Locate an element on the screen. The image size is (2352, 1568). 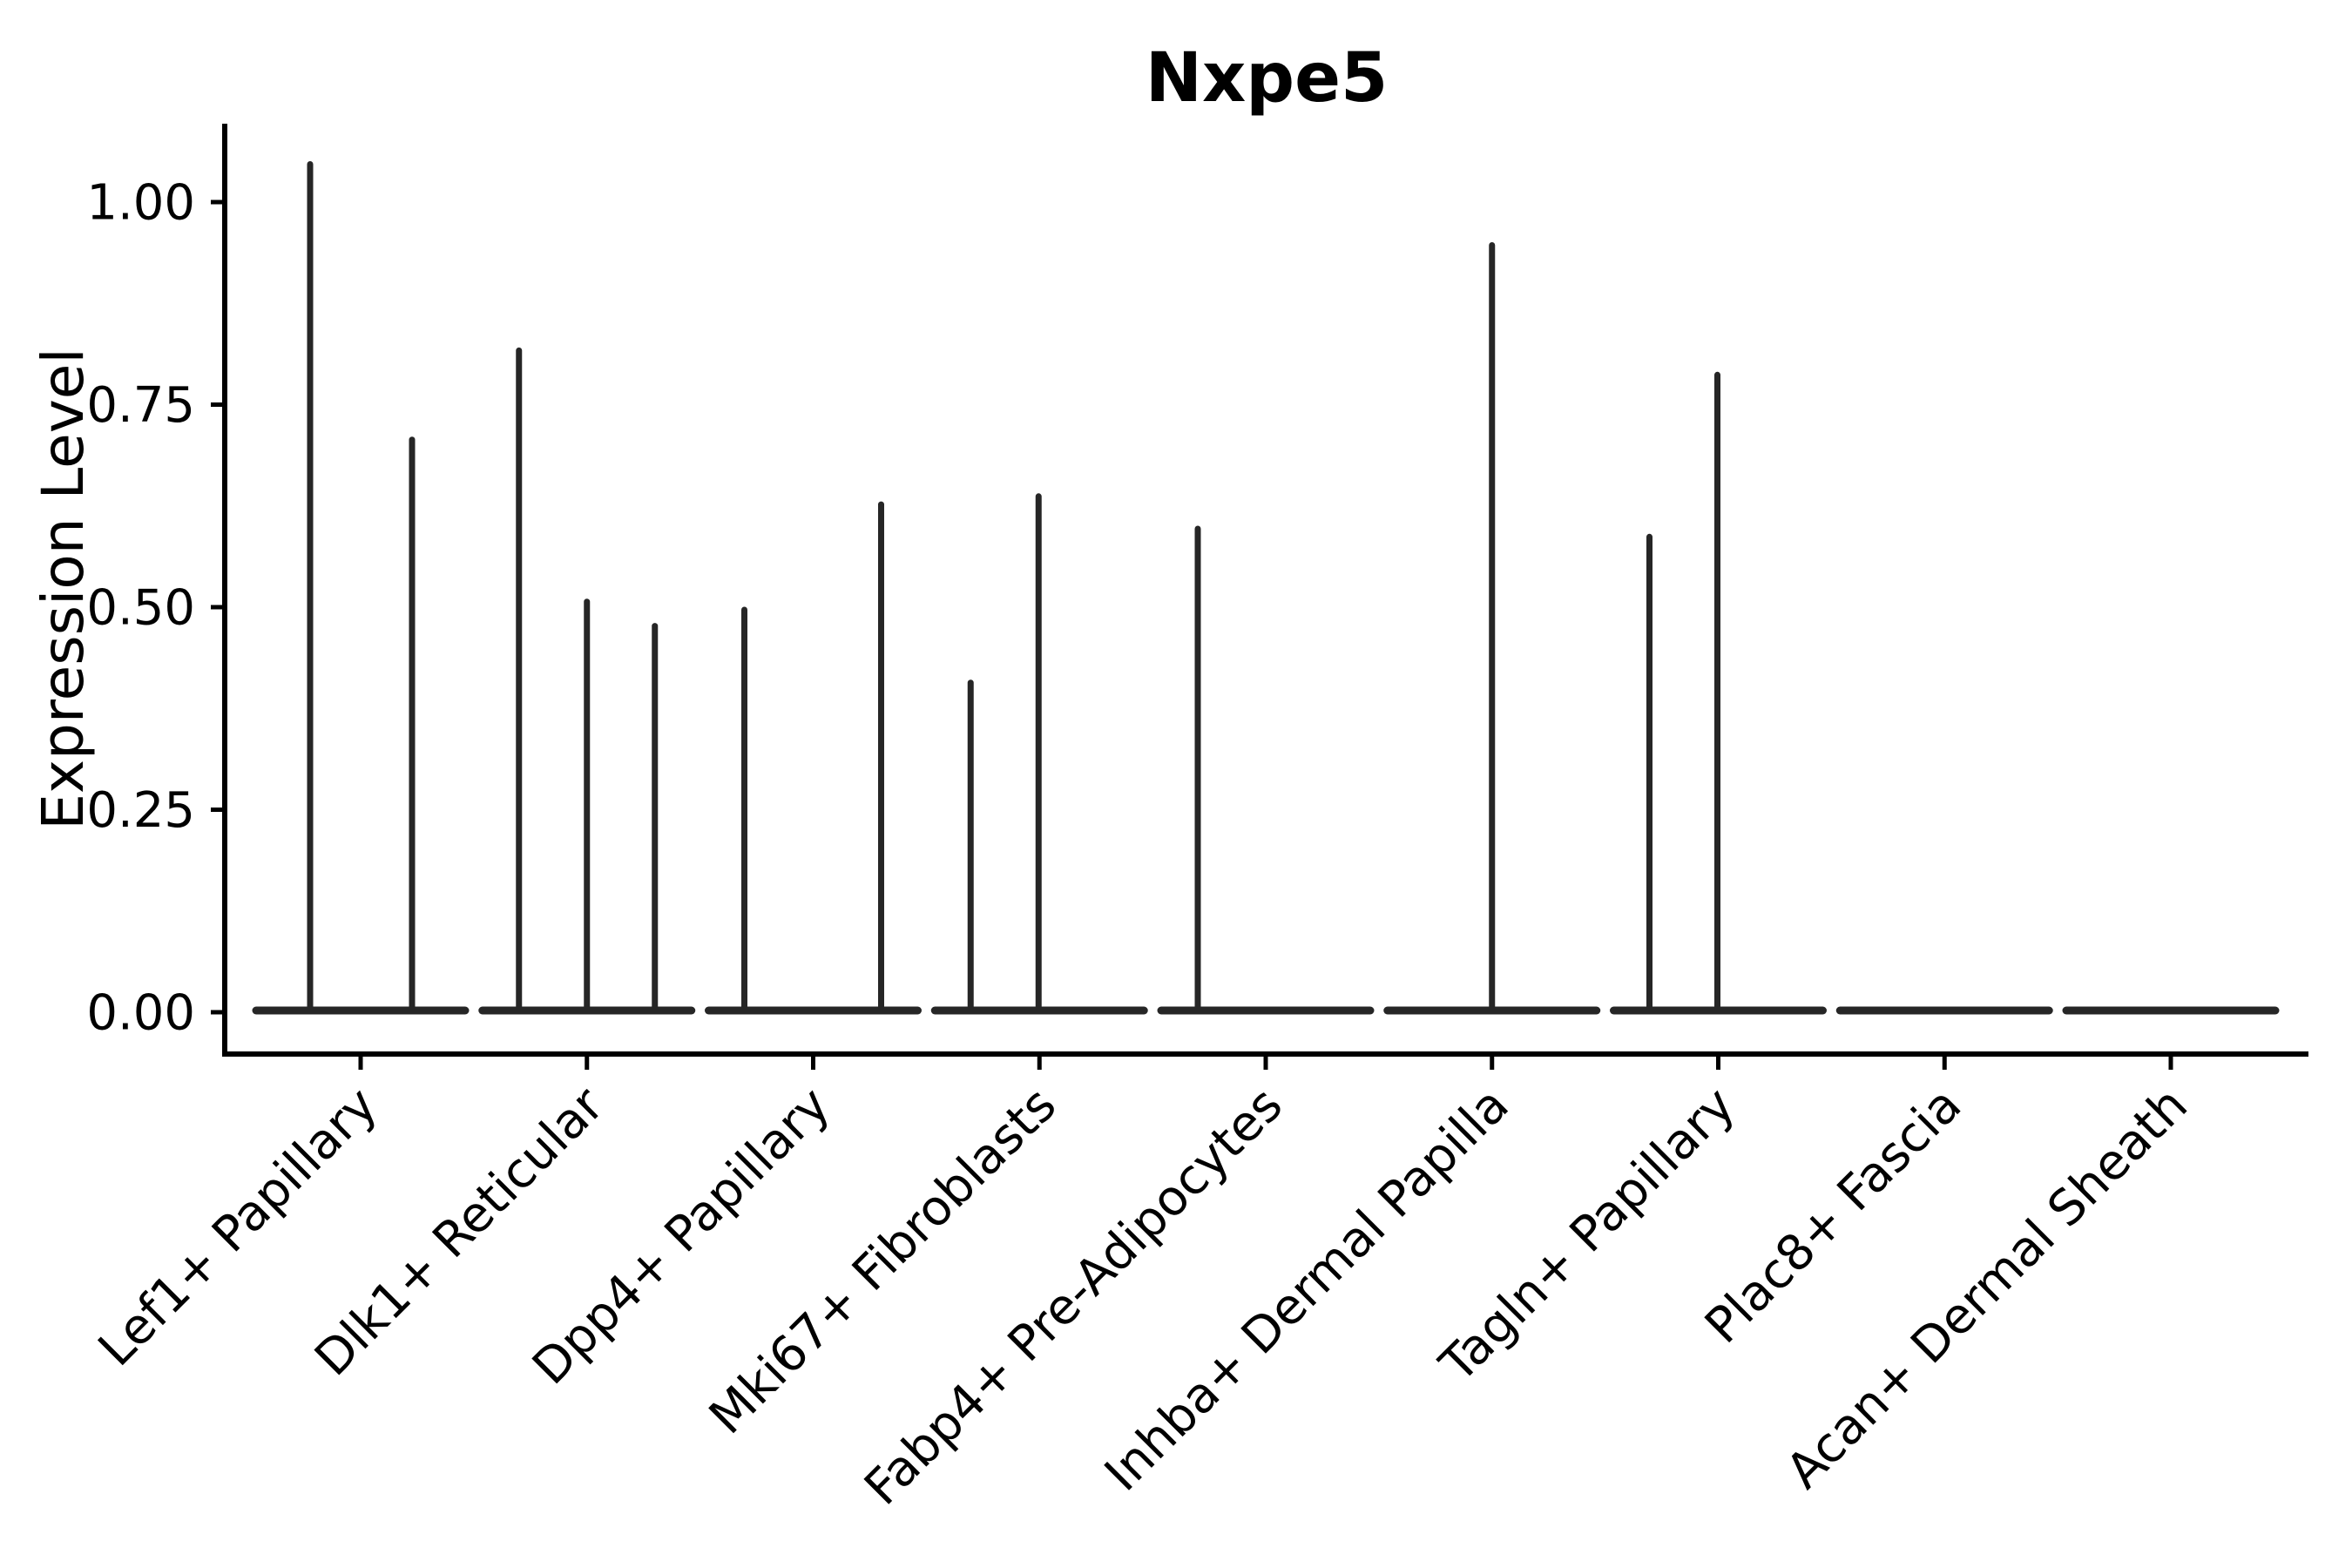
chart-title: Nxpe5 is located at coordinates (1267, 78).